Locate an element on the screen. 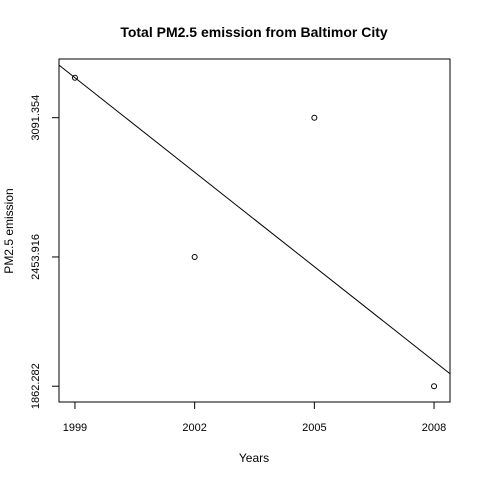 The height and width of the screenshot is (480, 480). x-axis-label: Years is located at coordinates (254, 458).